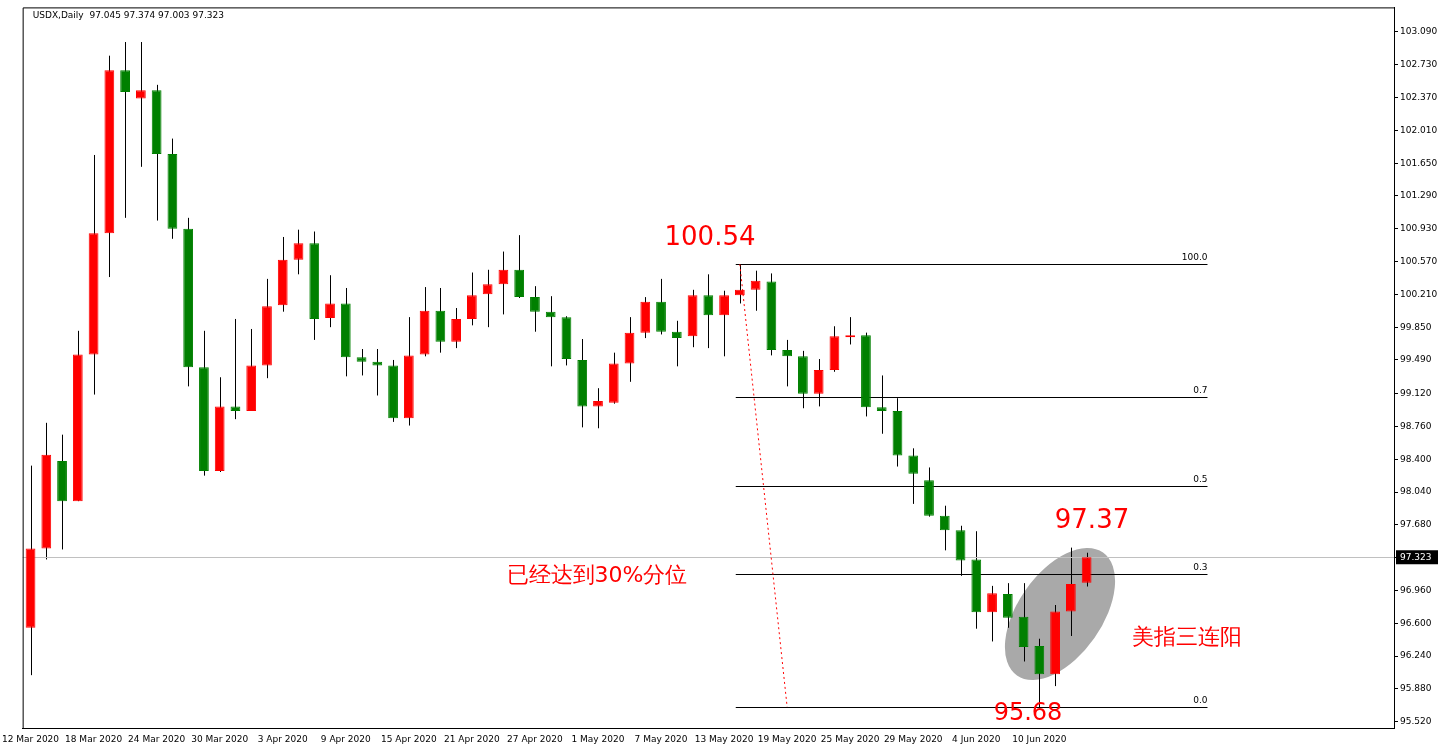  I want to click on y-tick-label: 102.730, so click(1419, 64).